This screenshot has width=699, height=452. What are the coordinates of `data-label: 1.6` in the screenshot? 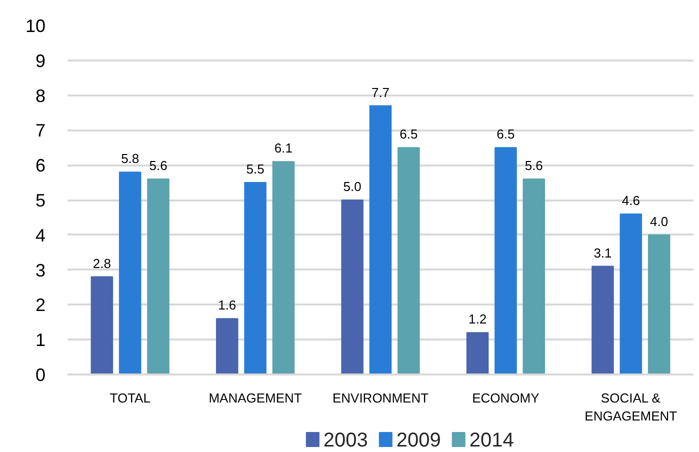 It's located at (227, 305).